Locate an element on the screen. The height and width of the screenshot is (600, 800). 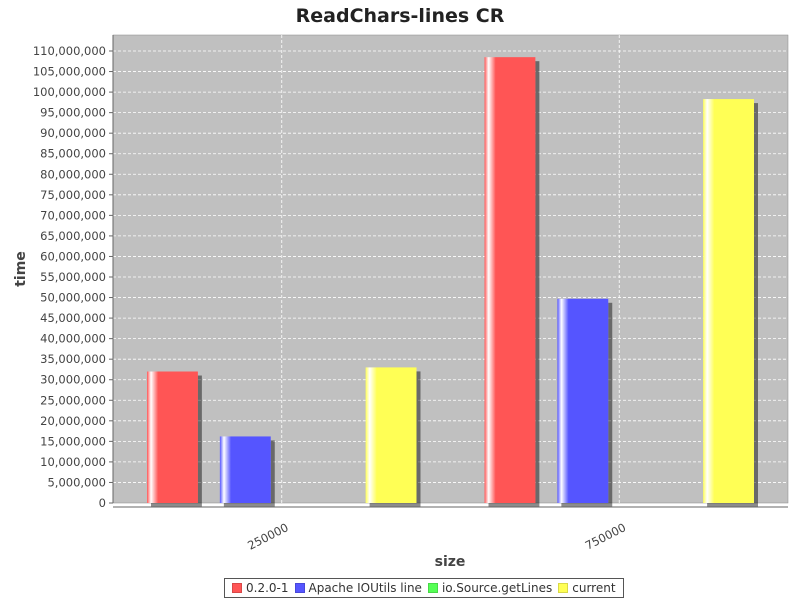
legend-item: io.Source.getLines is located at coordinates (490, 588).